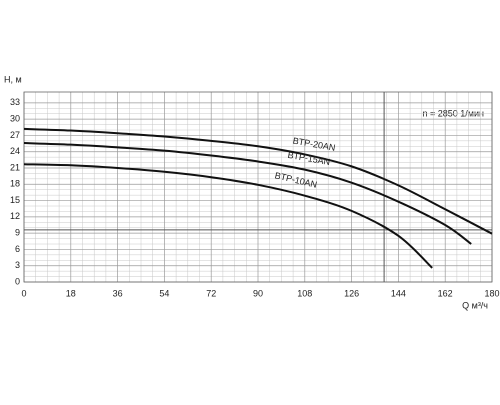 This screenshot has height=405, width=500. I want to click on y-tick-label: 6, so click(17, 249).